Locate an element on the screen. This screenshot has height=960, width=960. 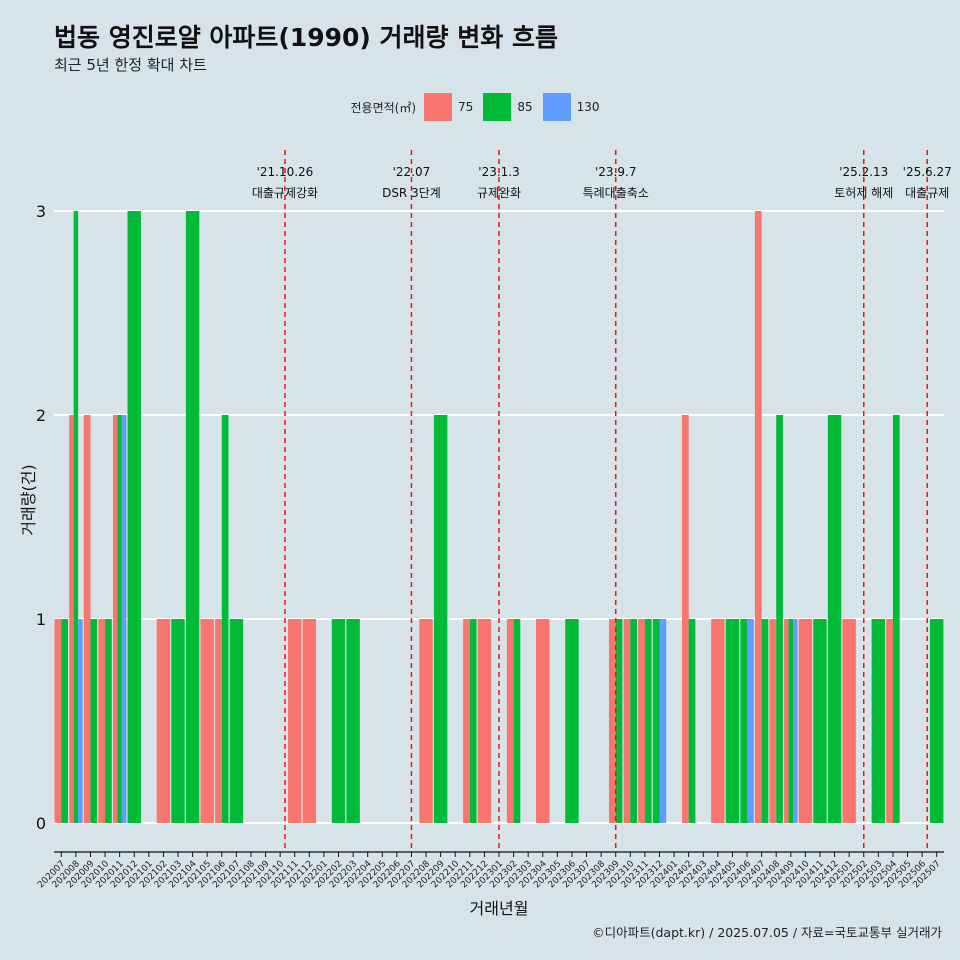
annotation-date-0: '21.10.26 is located at coordinates (285, 172).